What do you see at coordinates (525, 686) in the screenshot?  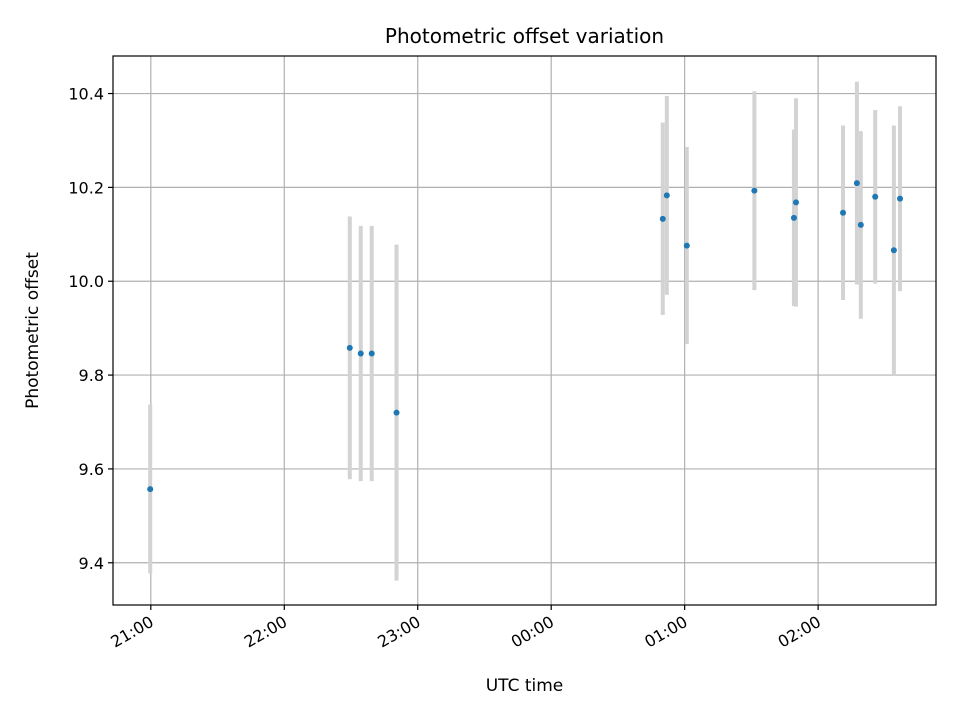 I see `x-axis-title: UTC time` at bounding box center [525, 686].